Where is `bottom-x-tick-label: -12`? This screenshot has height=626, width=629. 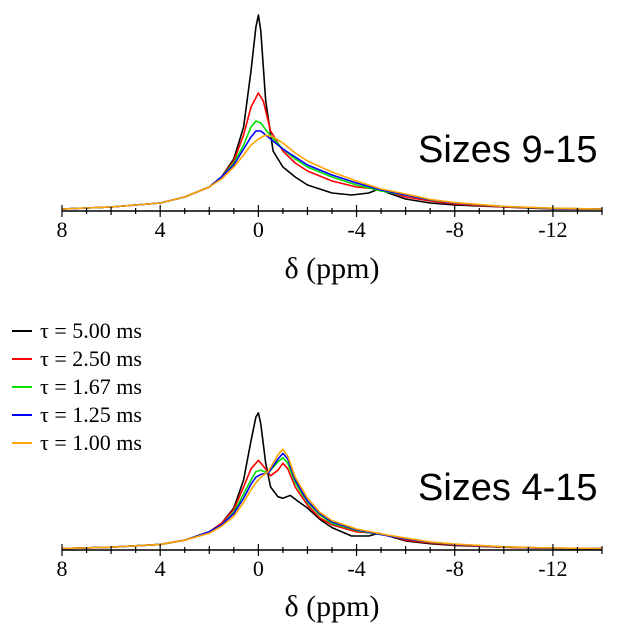
bottom-x-tick-label: -12 is located at coordinates (552, 568).